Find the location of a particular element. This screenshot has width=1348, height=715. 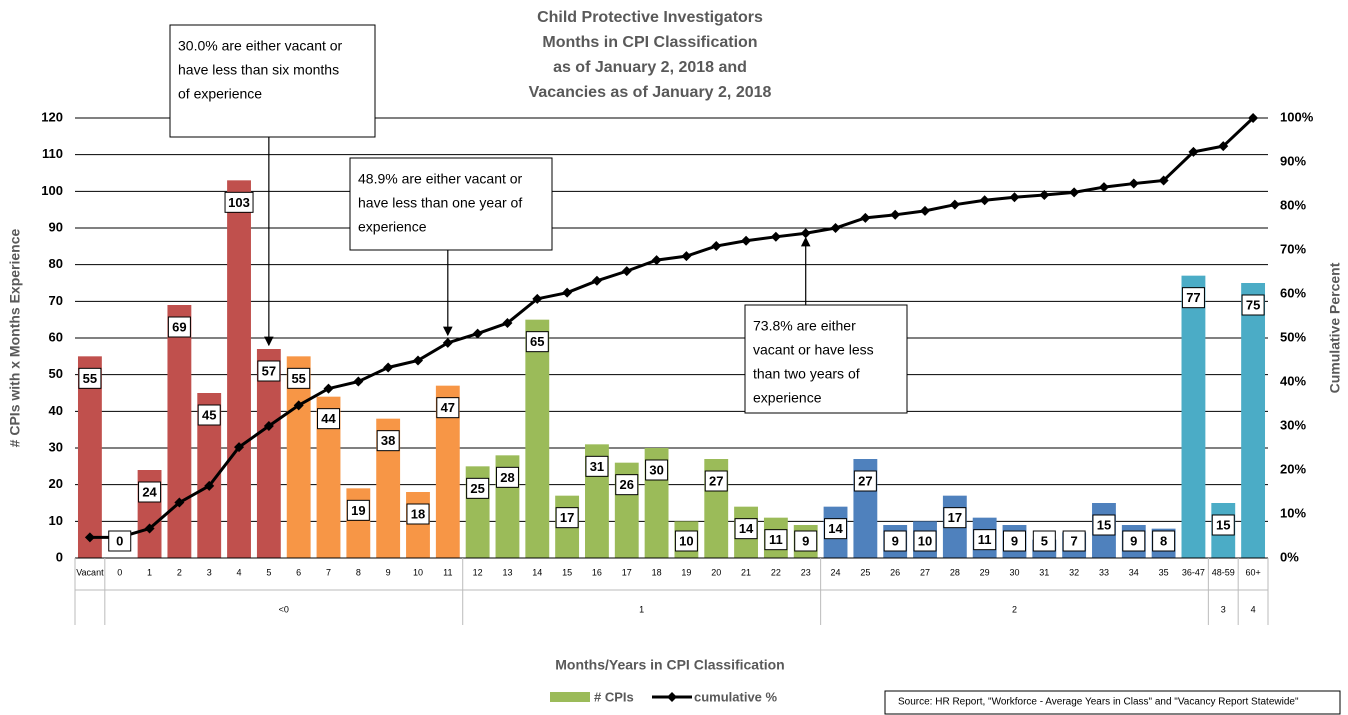

data-label: 30 is located at coordinates (656, 469).